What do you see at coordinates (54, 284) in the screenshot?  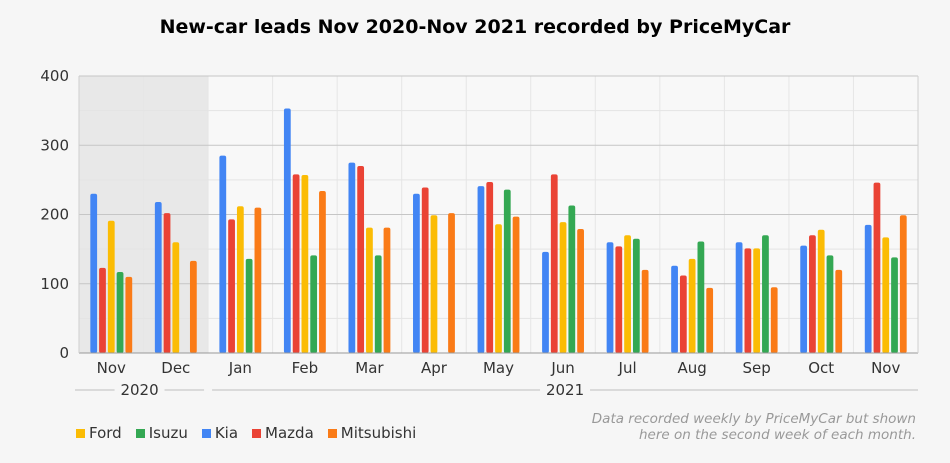 I see `y-tick-label: 100` at bounding box center [54, 284].